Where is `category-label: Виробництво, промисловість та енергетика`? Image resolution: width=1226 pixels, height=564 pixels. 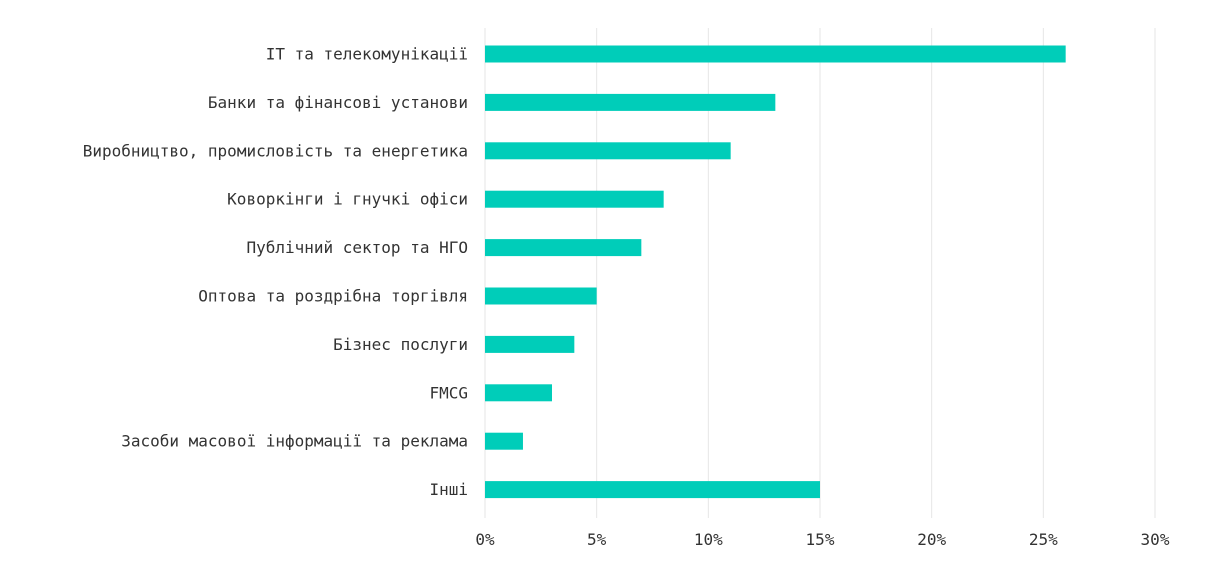 category-label: Виробництво, промисловість та енергетика is located at coordinates (275, 150).